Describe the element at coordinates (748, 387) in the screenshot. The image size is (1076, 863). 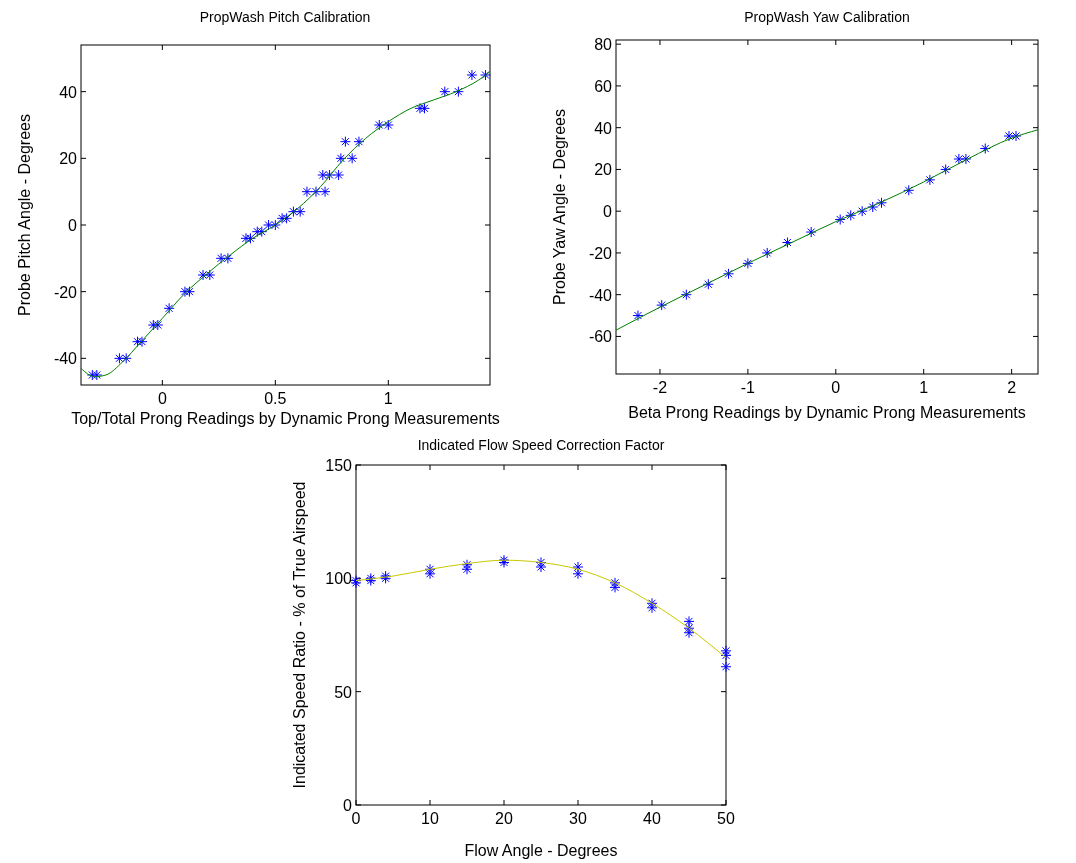
I see `x-tick-label: -1` at that location.